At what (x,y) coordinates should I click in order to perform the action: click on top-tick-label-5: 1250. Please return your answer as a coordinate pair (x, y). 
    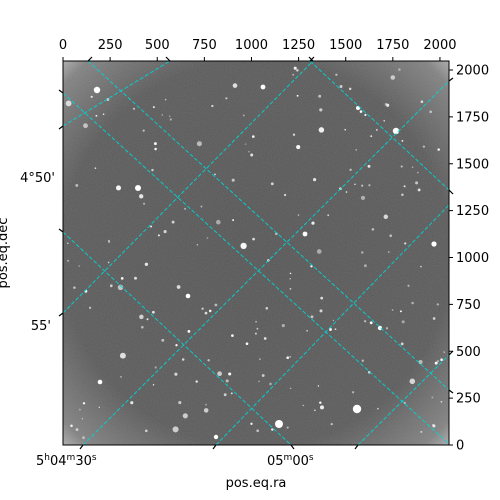
    Looking at the image, I should click on (298, 45).